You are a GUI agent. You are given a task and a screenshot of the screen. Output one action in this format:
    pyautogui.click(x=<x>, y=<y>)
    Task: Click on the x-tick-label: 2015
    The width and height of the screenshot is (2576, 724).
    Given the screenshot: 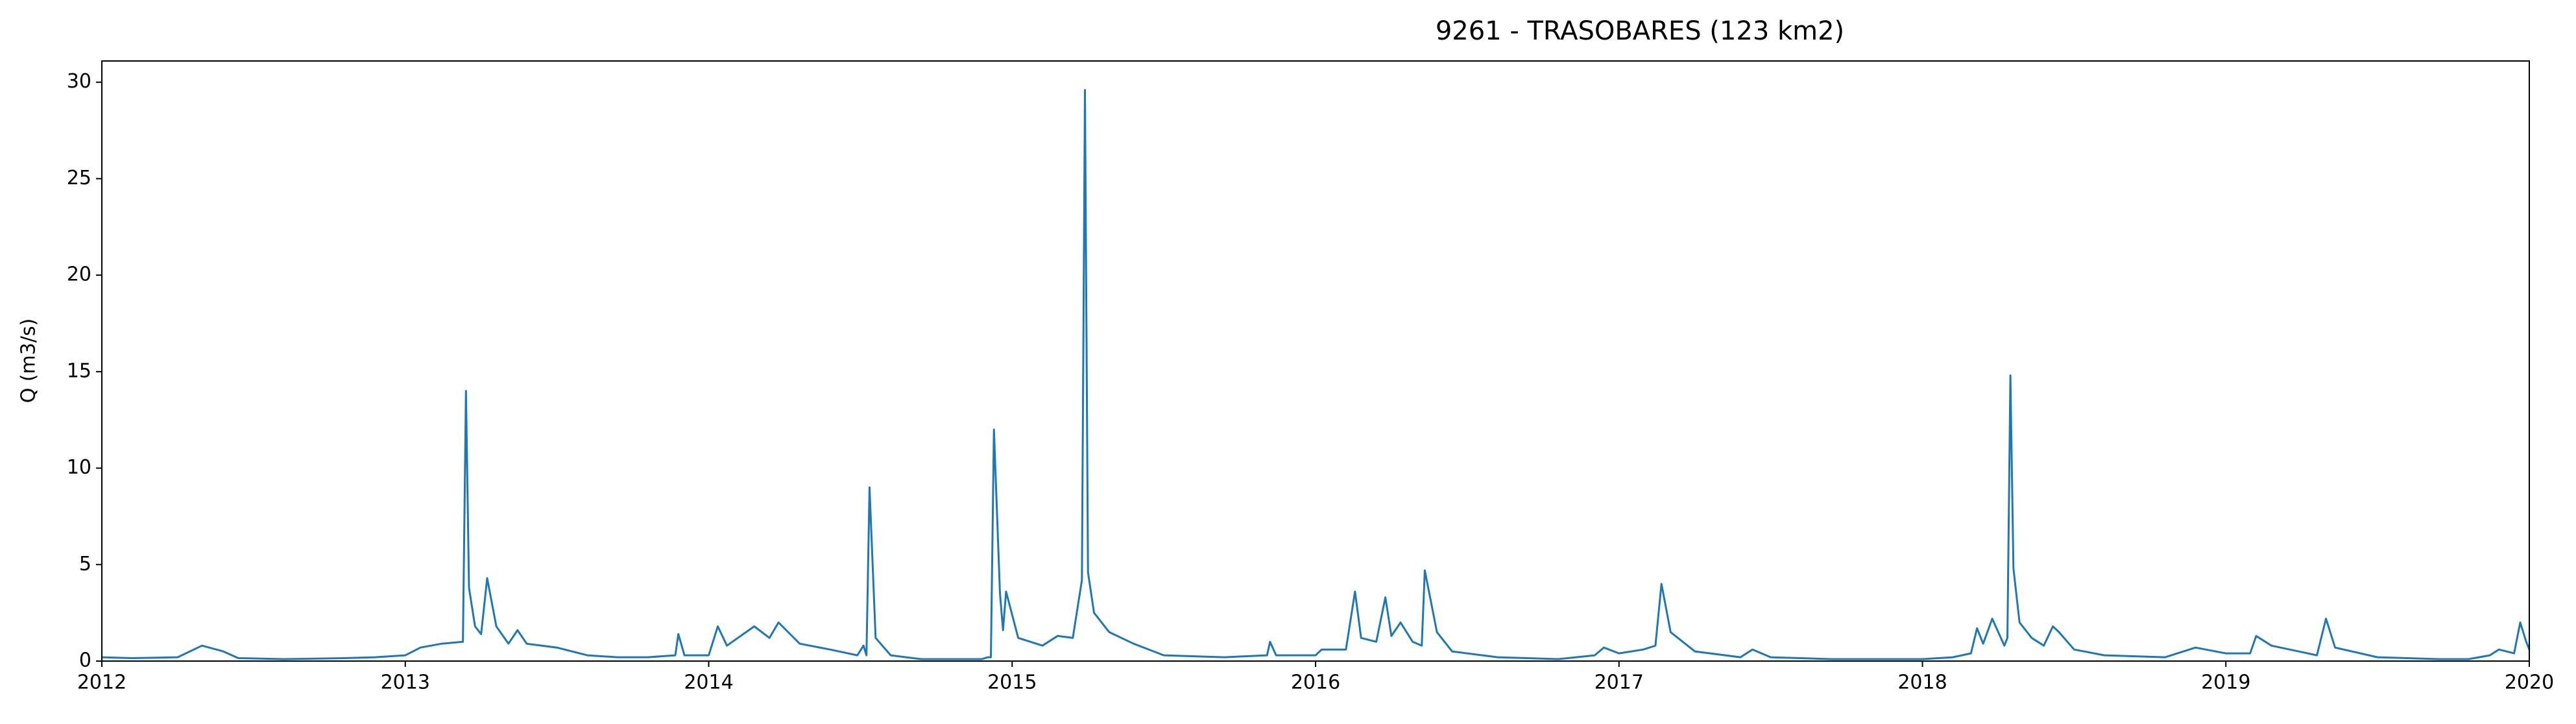 What is the action you would take?
    pyautogui.click(x=1012, y=682)
    